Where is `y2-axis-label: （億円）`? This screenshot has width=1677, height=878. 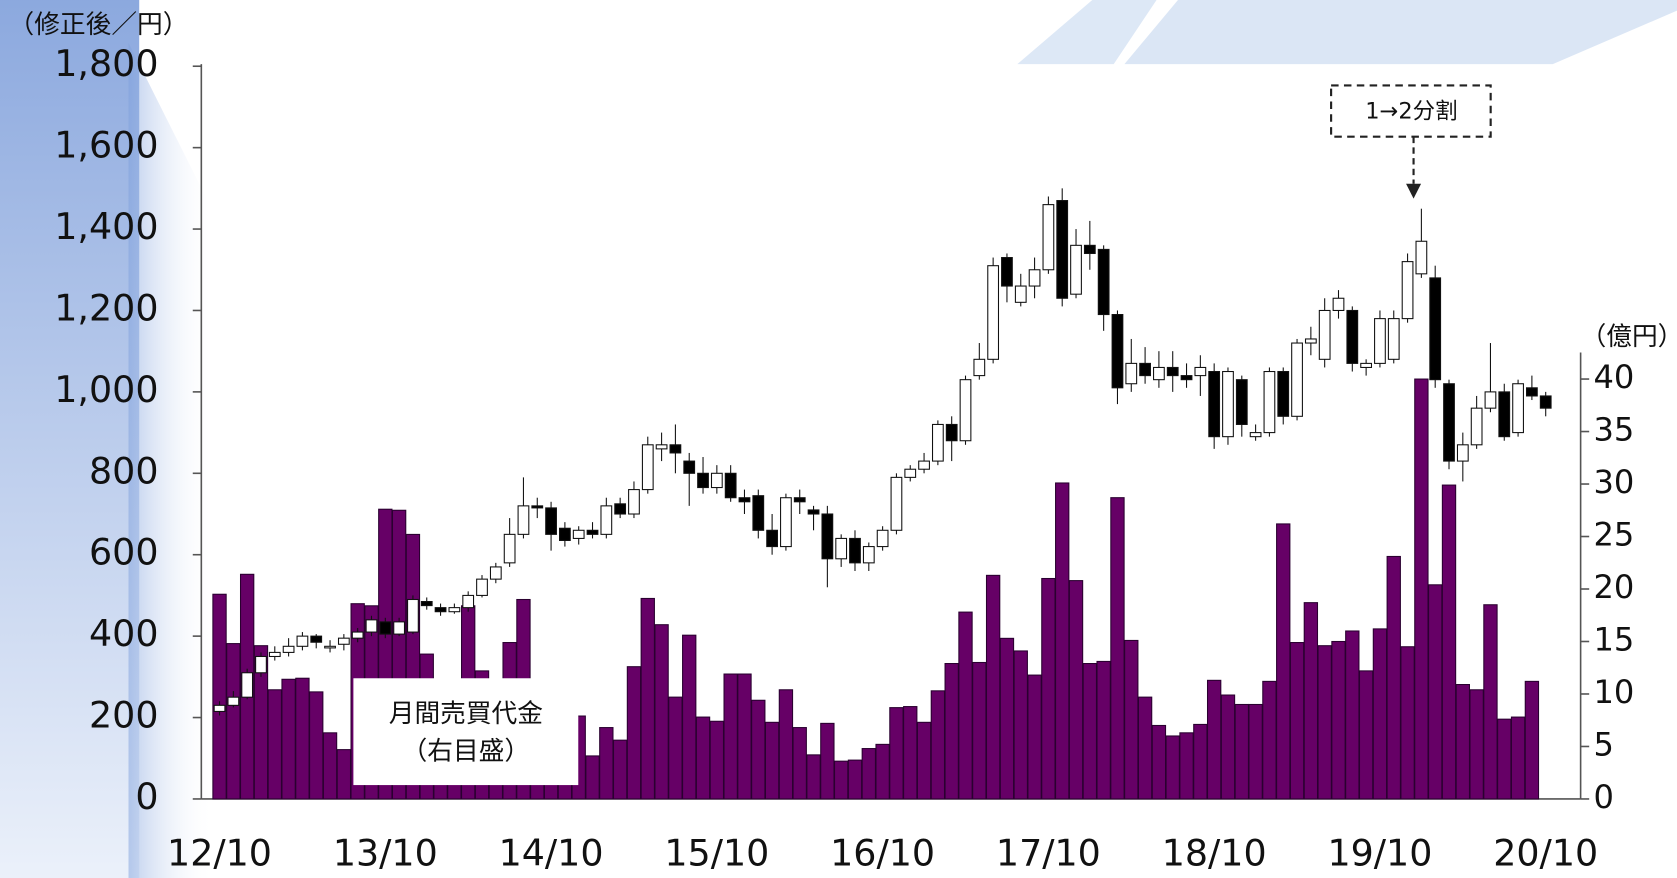 y2-axis-label: （億円） is located at coordinates (1629, 337).